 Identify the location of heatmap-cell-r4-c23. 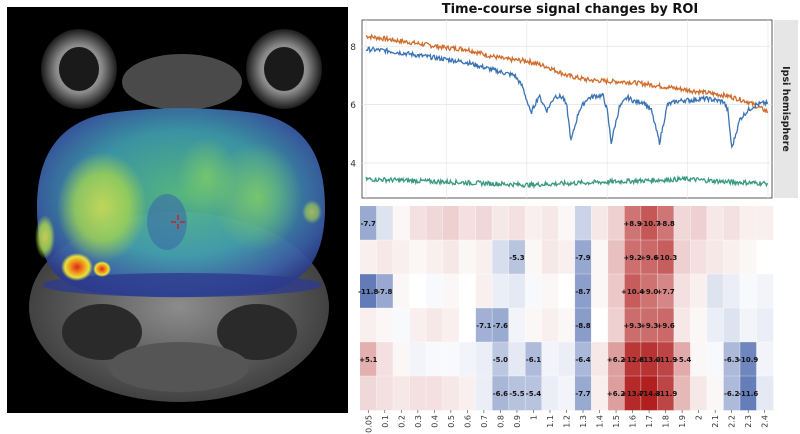
(748, 359).